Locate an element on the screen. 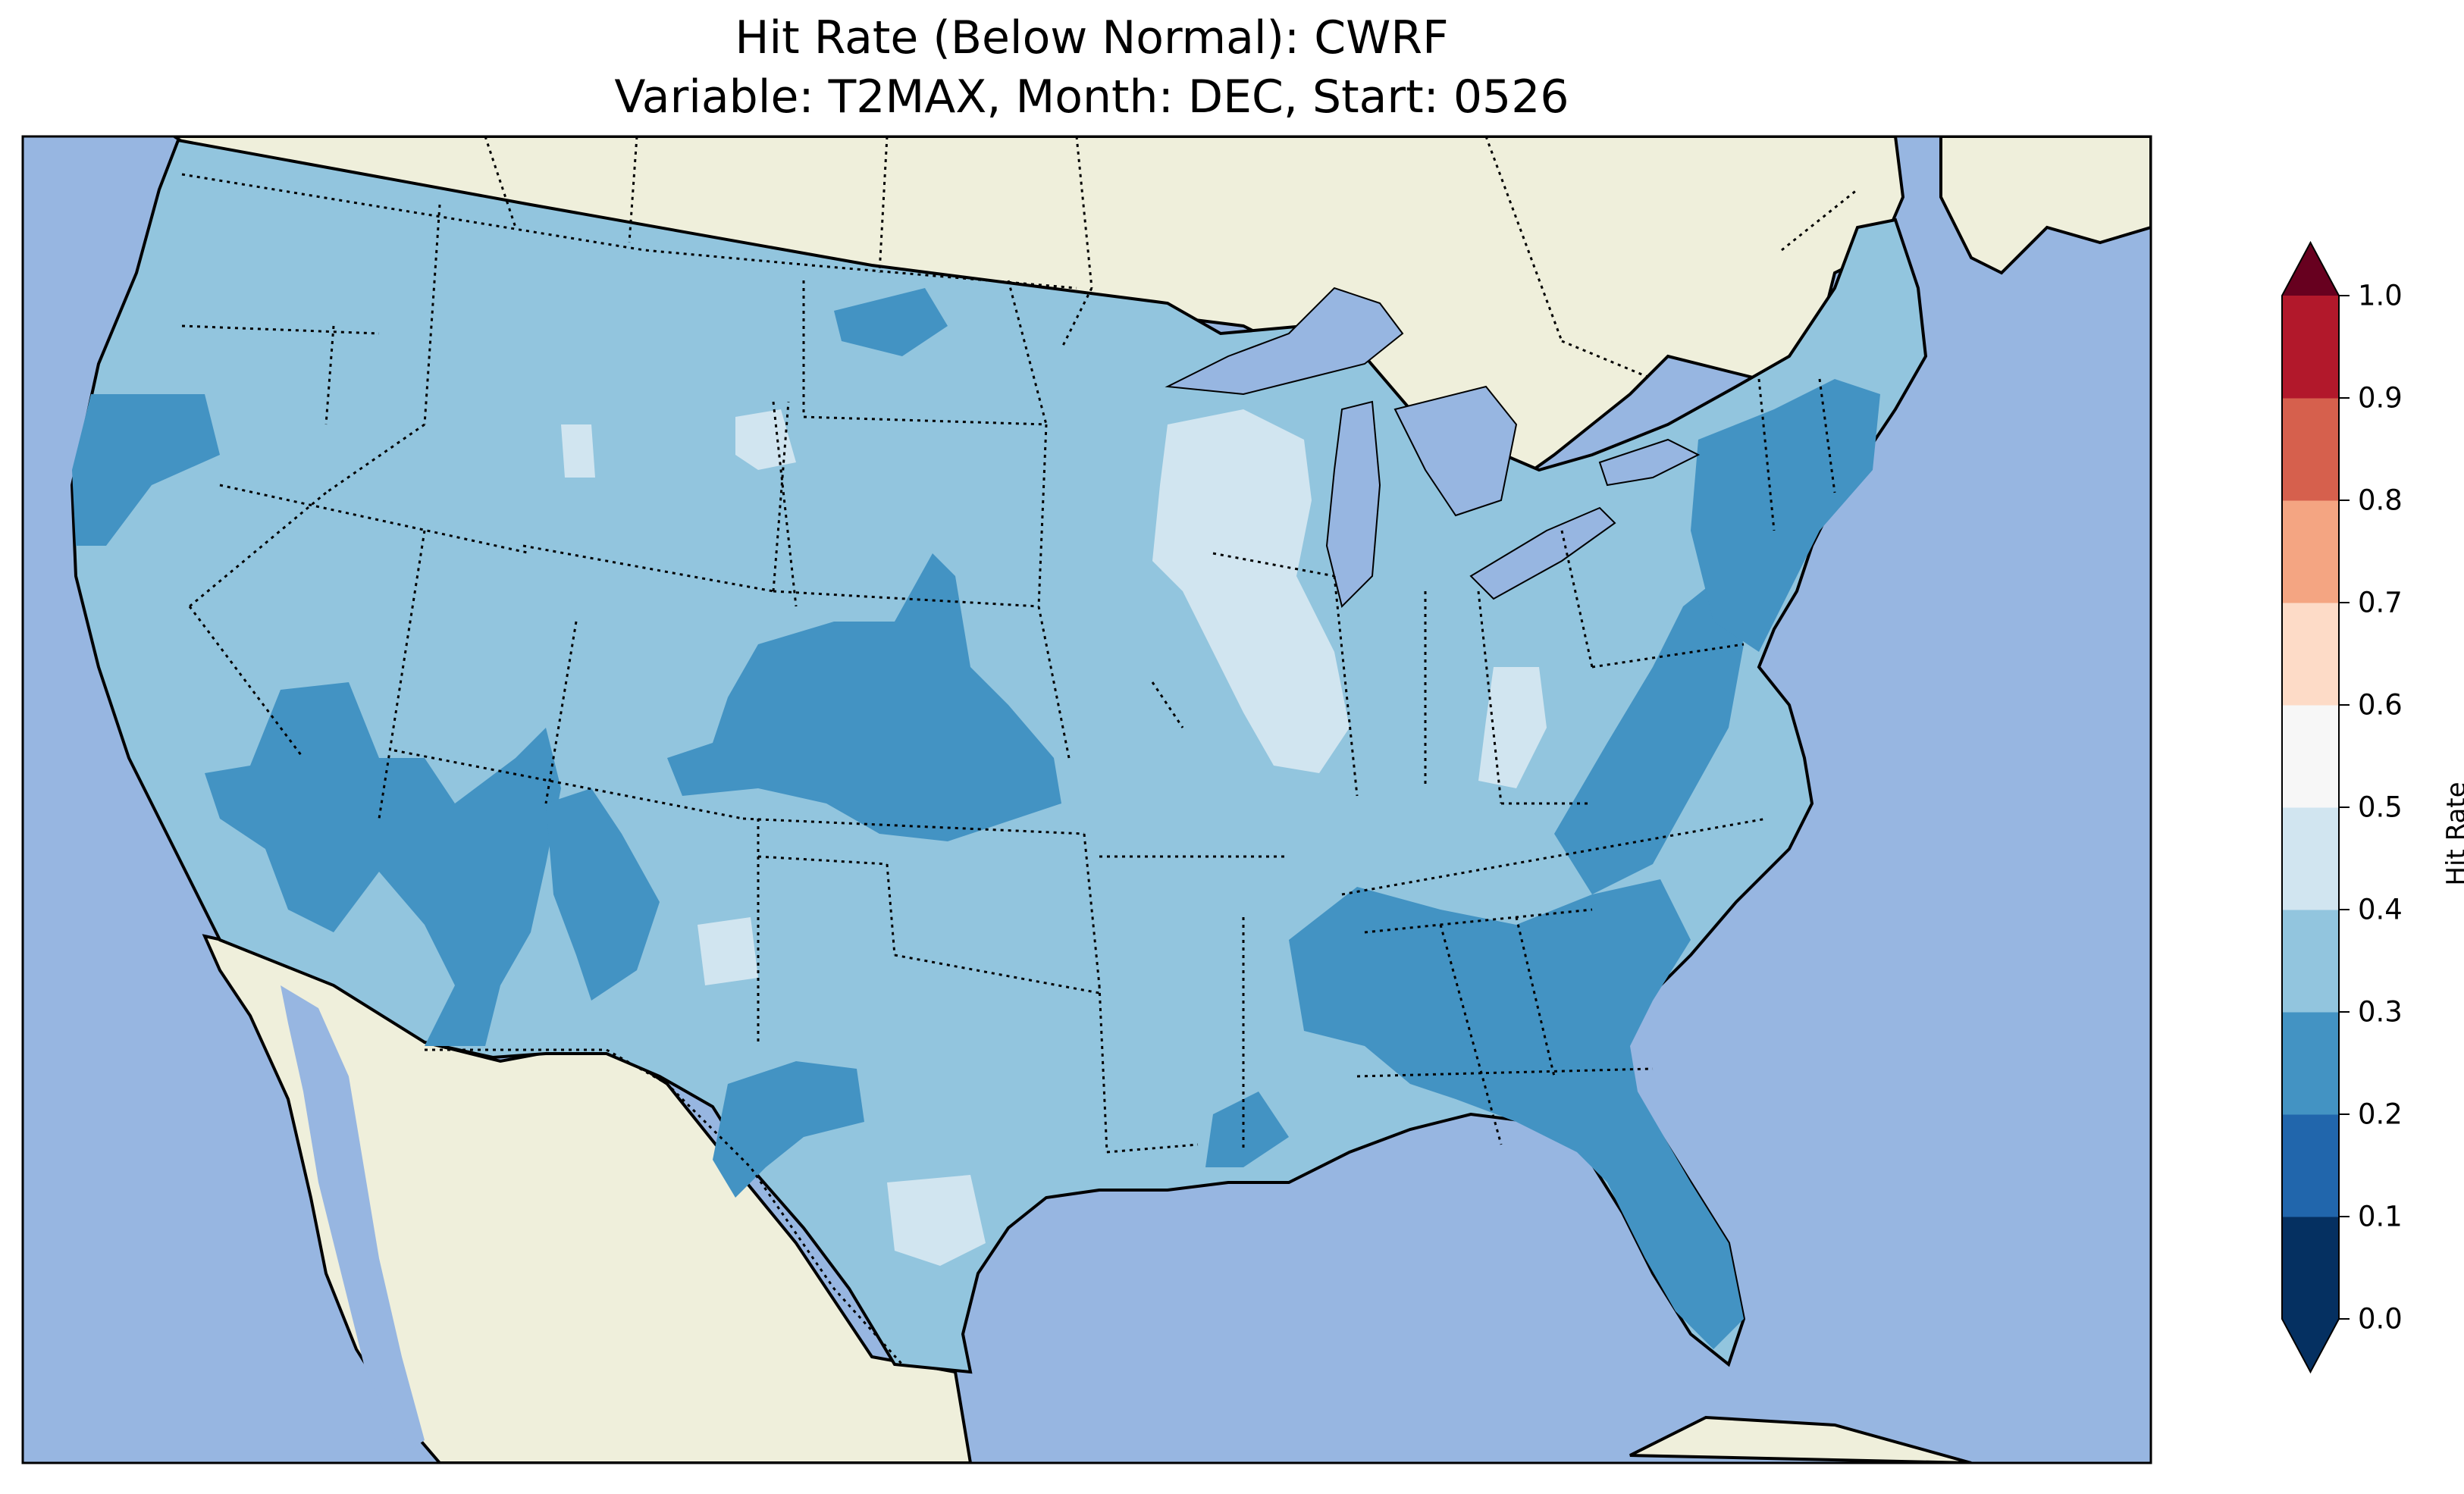  colorbar-tick-label: 0.2 is located at coordinates (2381, 1114).